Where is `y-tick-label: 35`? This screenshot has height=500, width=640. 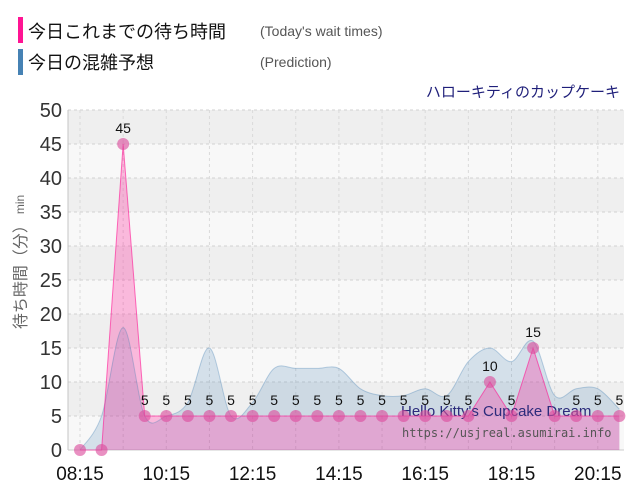 y-tick-label: 35 is located at coordinates (51, 213).